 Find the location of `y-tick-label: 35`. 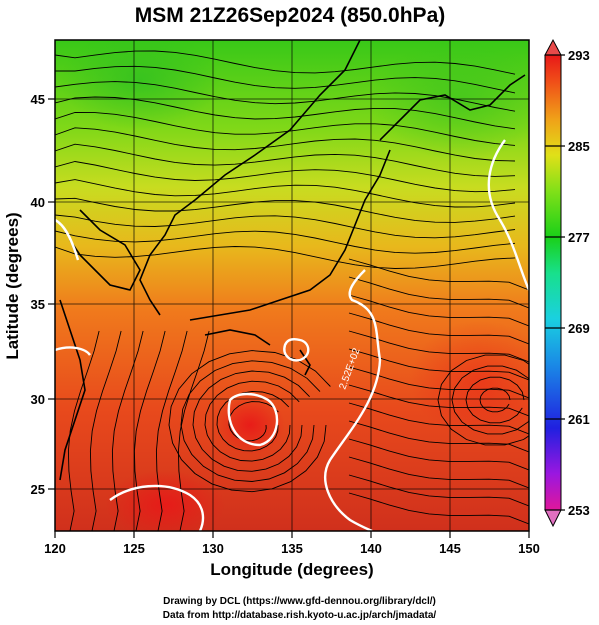

y-tick-label: 35 is located at coordinates (38, 304).